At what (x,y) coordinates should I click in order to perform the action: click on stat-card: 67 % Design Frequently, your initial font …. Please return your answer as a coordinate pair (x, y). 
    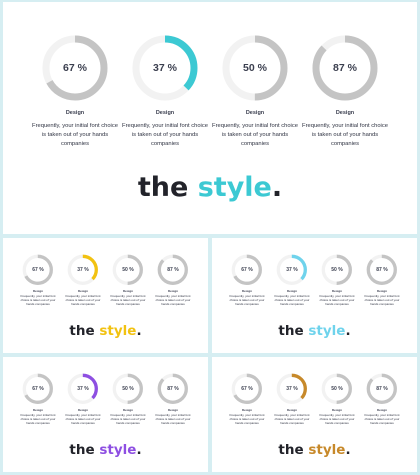
    Looking at the image, I should click on (247, 295).